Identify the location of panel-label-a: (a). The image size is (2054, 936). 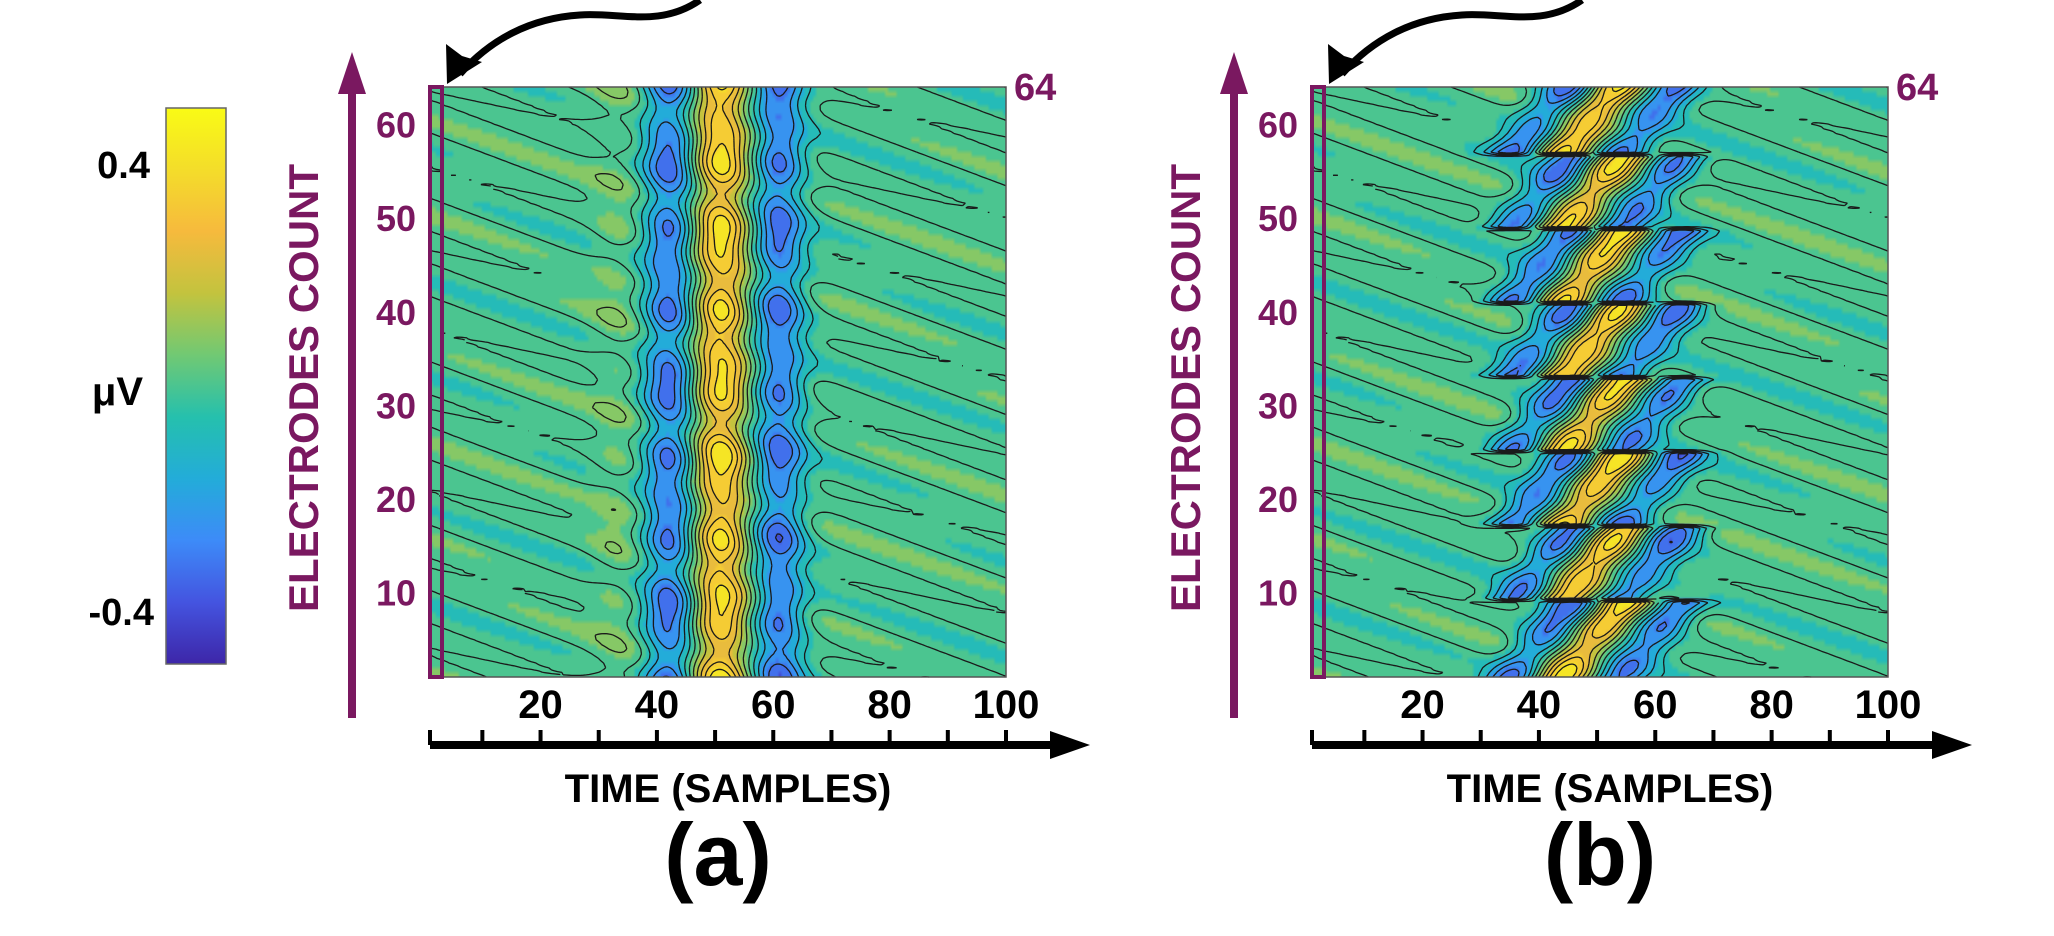
(718, 854).